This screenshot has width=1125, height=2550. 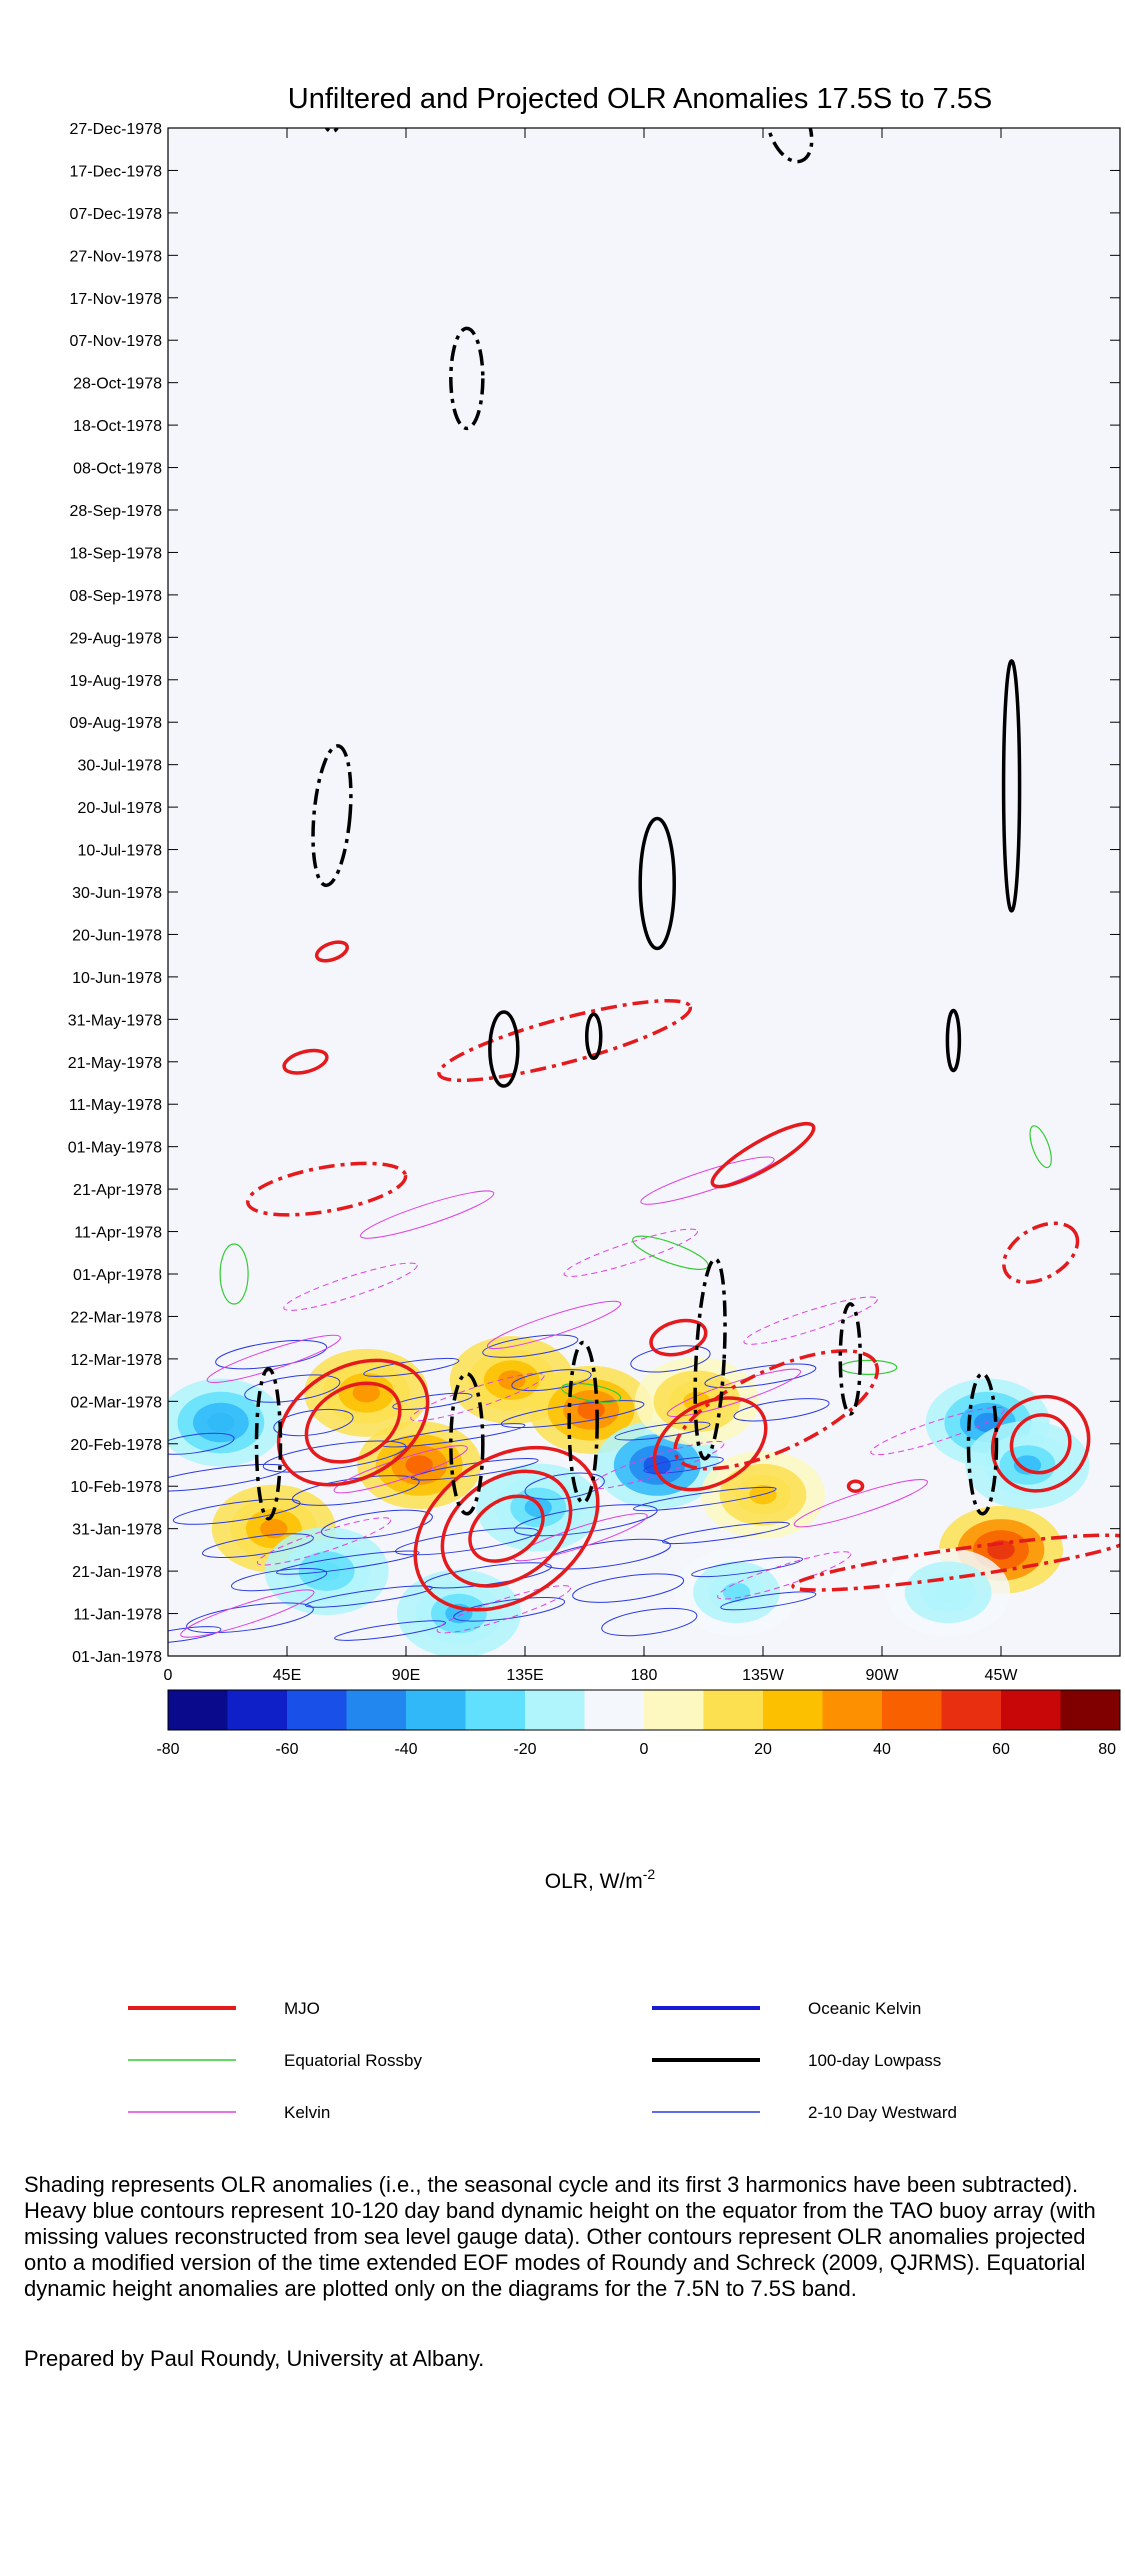 What do you see at coordinates (882, 2112) in the screenshot?
I see `legend-label: 2-10 Day Westward` at bounding box center [882, 2112].